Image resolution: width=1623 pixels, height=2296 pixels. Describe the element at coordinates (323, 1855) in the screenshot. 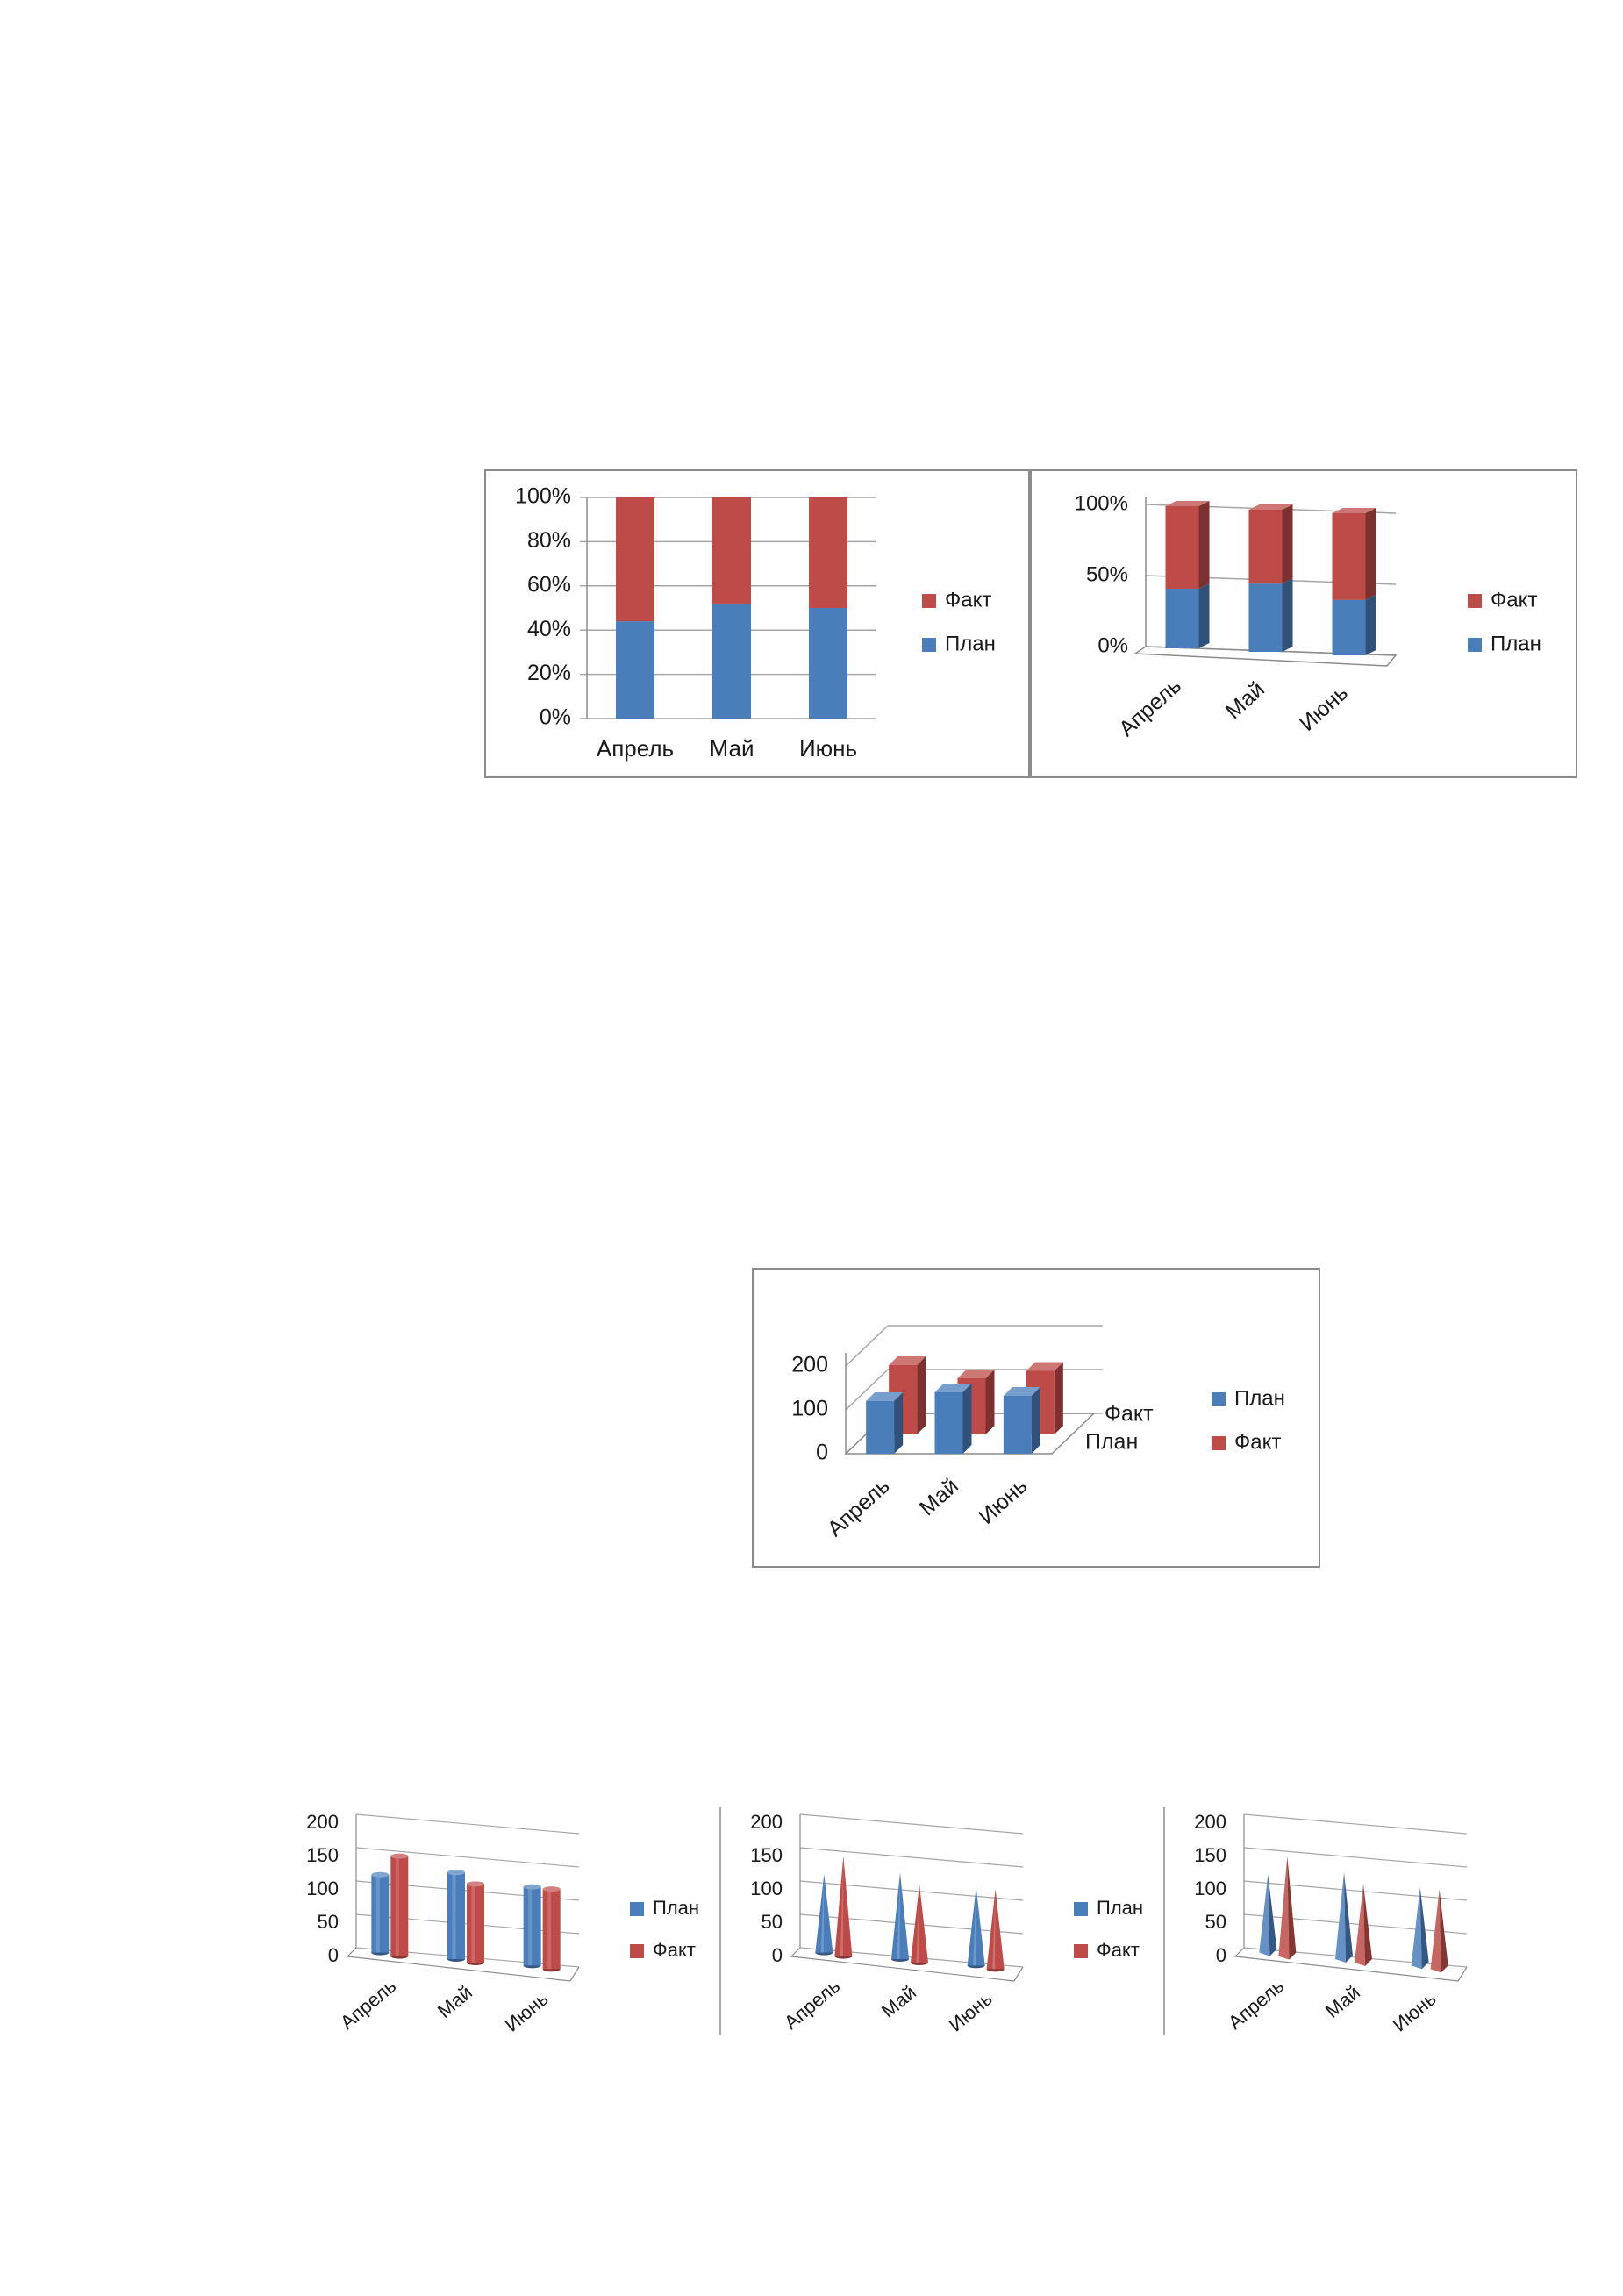

I see `y-tick-label: 150` at that location.